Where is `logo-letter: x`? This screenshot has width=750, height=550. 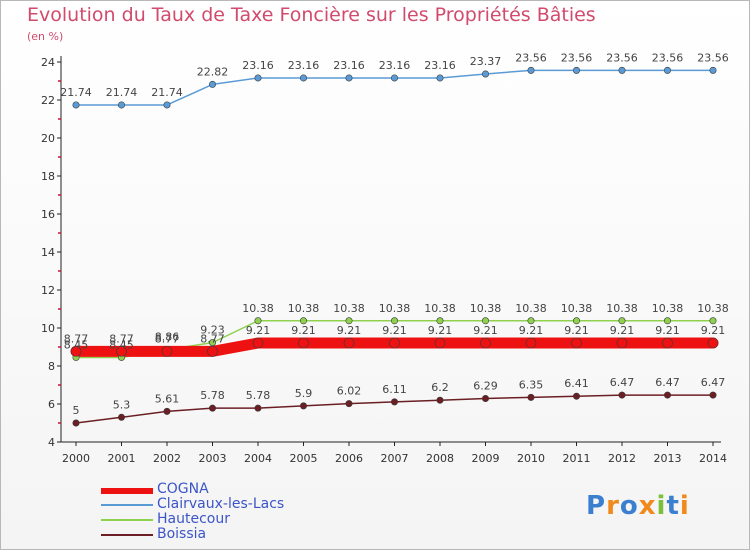
logo-letter: x is located at coordinates (647, 506).